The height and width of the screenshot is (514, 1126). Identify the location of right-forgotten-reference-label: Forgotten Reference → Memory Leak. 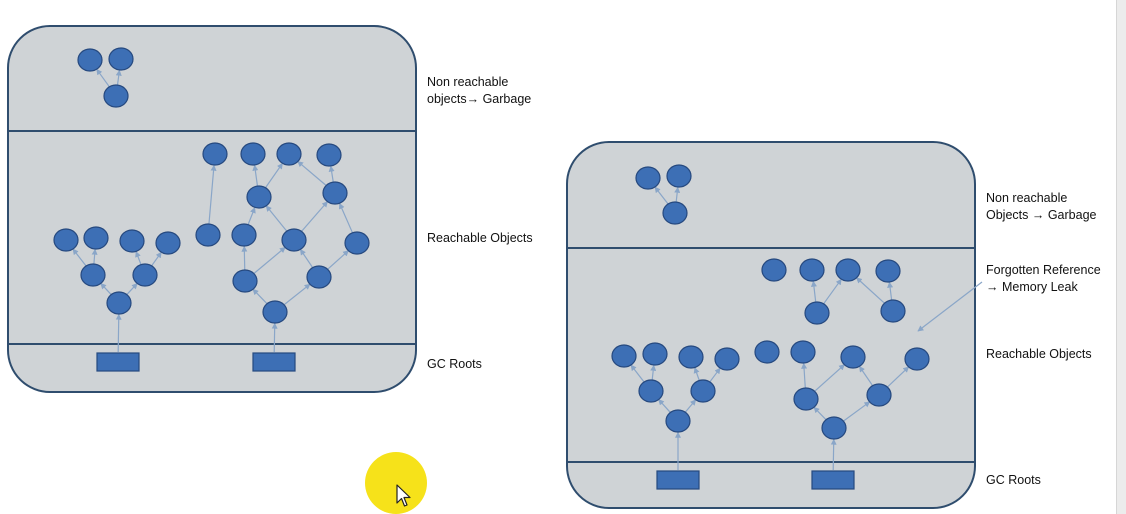
(1043, 278).